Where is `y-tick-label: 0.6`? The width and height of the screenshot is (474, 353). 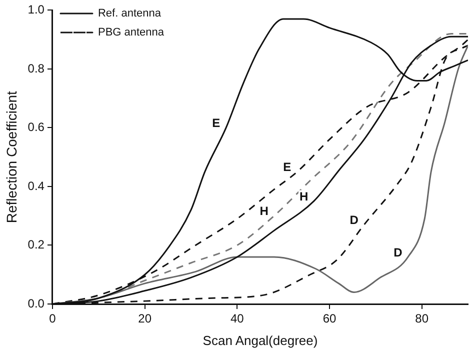 y-tick-label: 0.6 is located at coordinates (36, 127).